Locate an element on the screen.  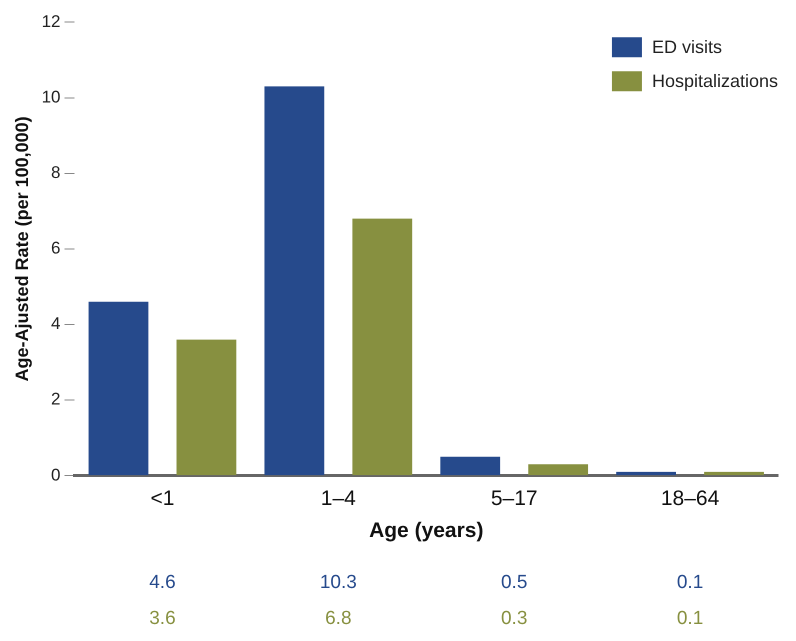
y-tick-label: 12 is located at coordinates (51, 21).